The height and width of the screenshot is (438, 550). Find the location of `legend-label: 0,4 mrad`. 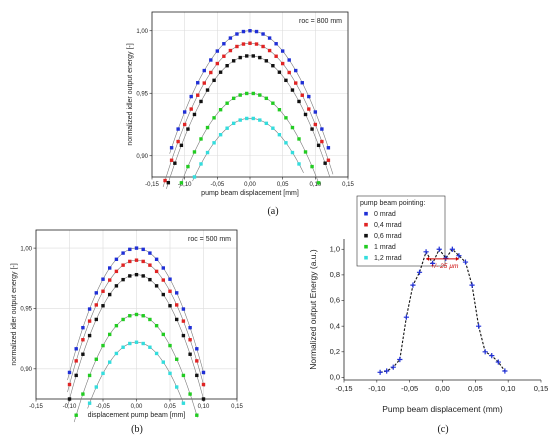

legend-label: 0,4 mrad is located at coordinates (388, 225).